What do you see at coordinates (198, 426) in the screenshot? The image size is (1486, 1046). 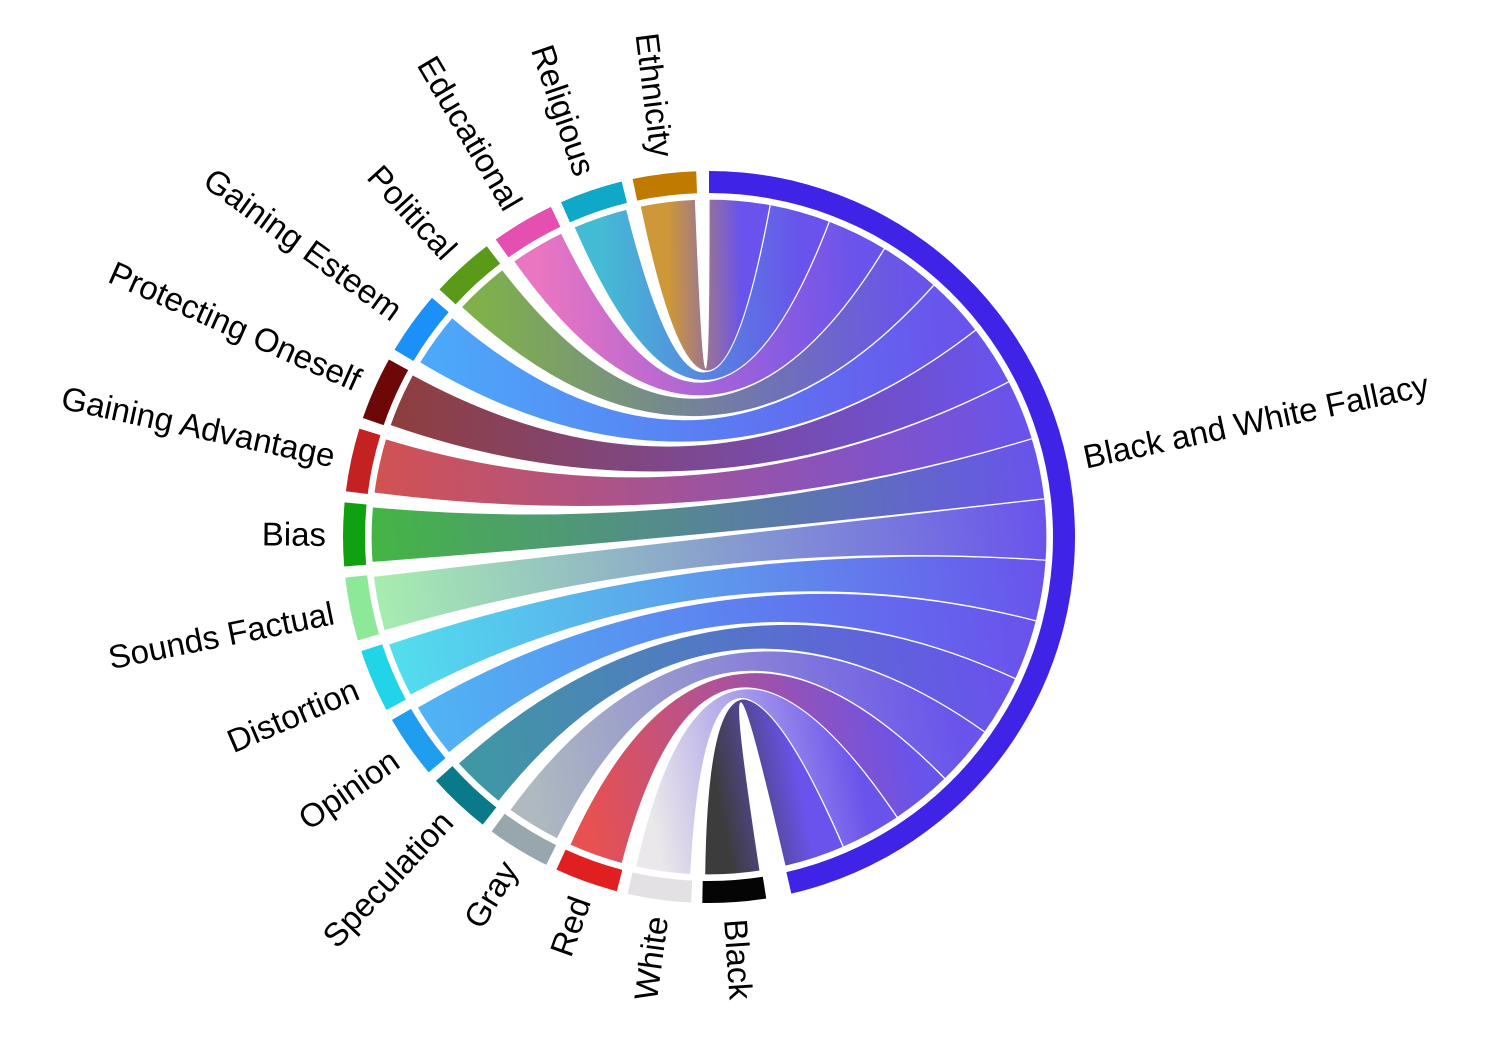 I see `label-gaining-advantage: Gaining Advantage` at bounding box center [198, 426].